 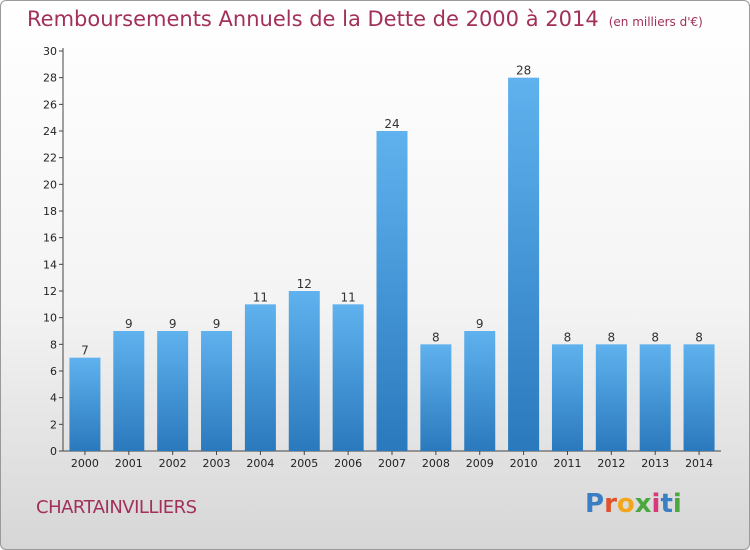 What do you see at coordinates (625, 504) in the screenshot?
I see `logo-letter: o` at bounding box center [625, 504].